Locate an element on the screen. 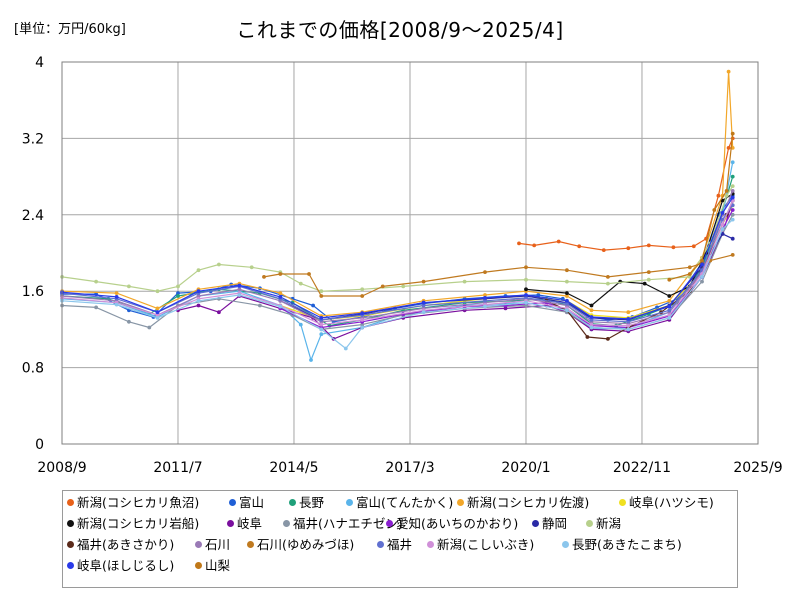 This screenshot has width=800, height=600. legend-item: 石川(ゆめみづほ) is located at coordinates (300, 545).